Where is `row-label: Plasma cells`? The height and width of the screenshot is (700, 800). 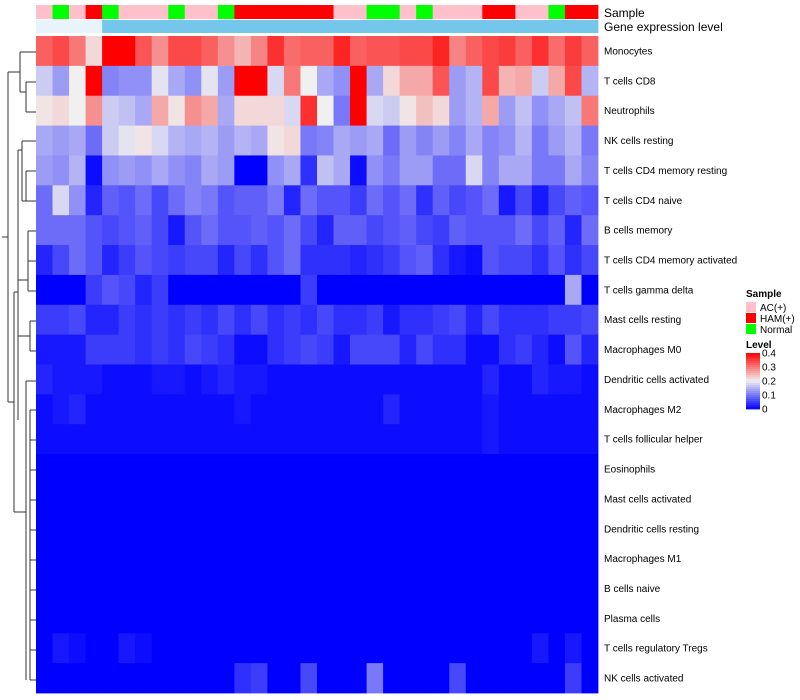
row-label: Plasma cells is located at coordinates (632, 619).